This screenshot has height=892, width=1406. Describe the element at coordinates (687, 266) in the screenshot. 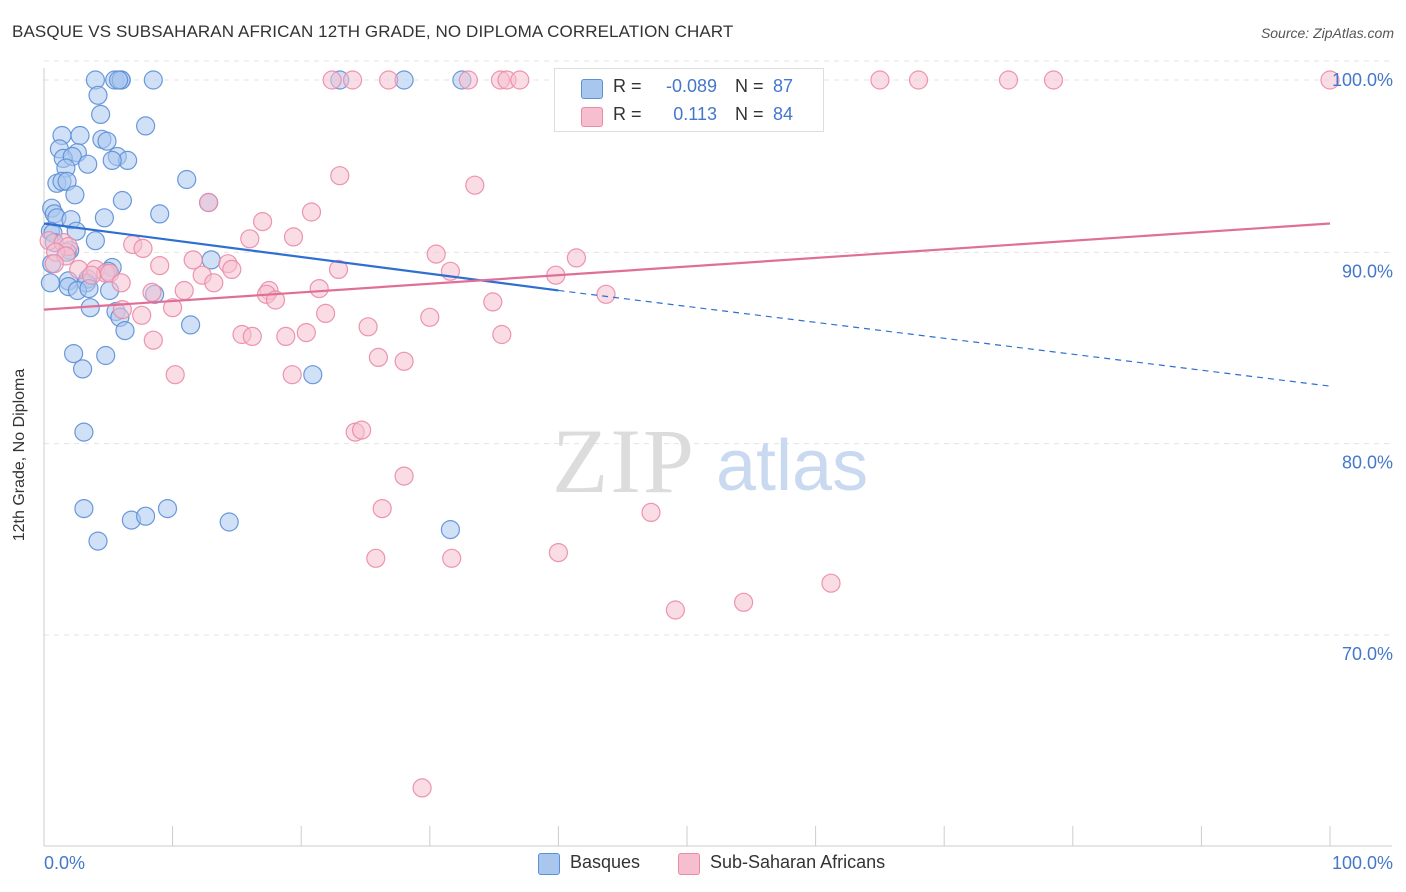

I see `trend-line-subsaharan` at that location.